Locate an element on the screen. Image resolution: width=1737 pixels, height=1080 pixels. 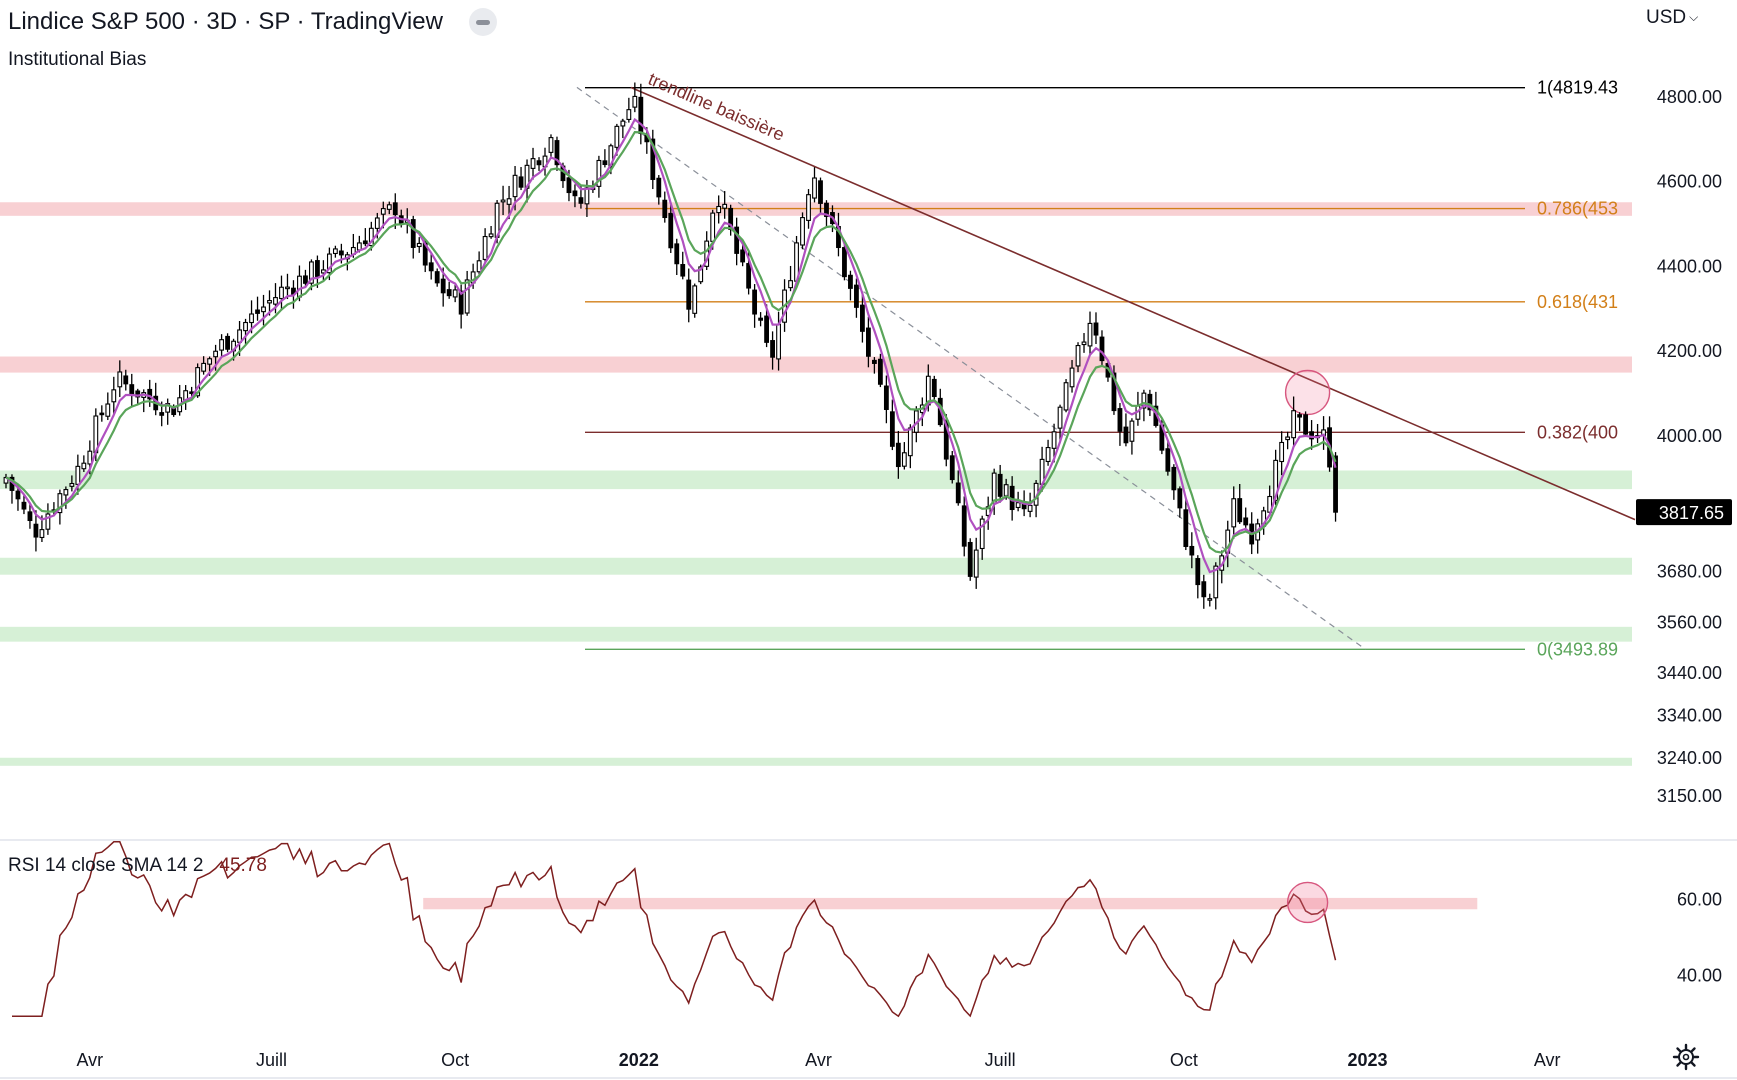
currency-selector: USD ⌵ is located at coordinates (1672, 18).